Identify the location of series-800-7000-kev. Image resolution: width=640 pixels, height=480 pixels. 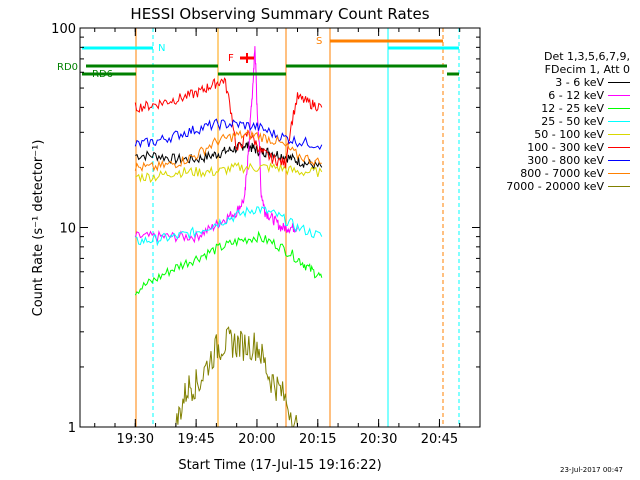
(228, 151).